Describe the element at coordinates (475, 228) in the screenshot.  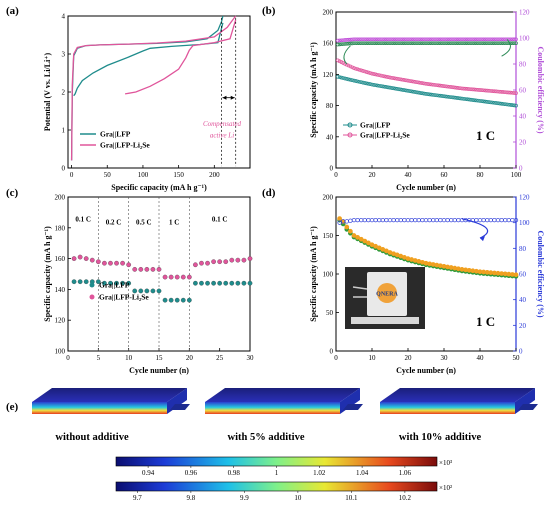
I see `arrow-d` at that location.